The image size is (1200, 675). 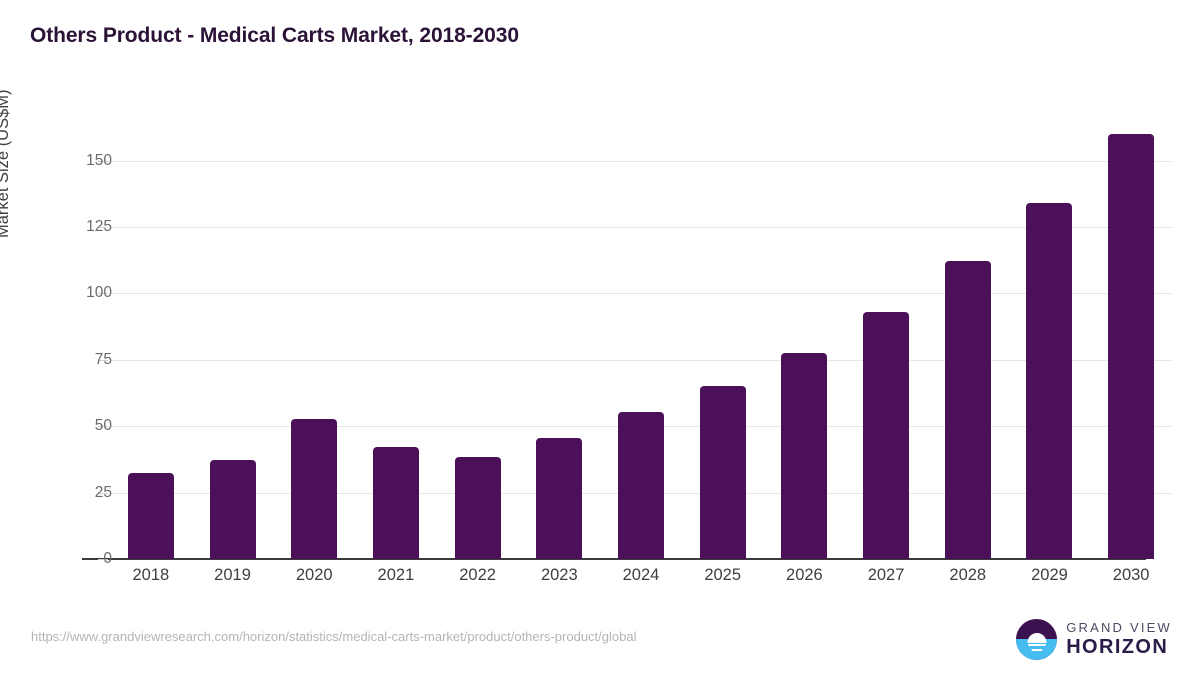 I want to click on x-axis-tick-label: 2021, so click(x=396, y=575).